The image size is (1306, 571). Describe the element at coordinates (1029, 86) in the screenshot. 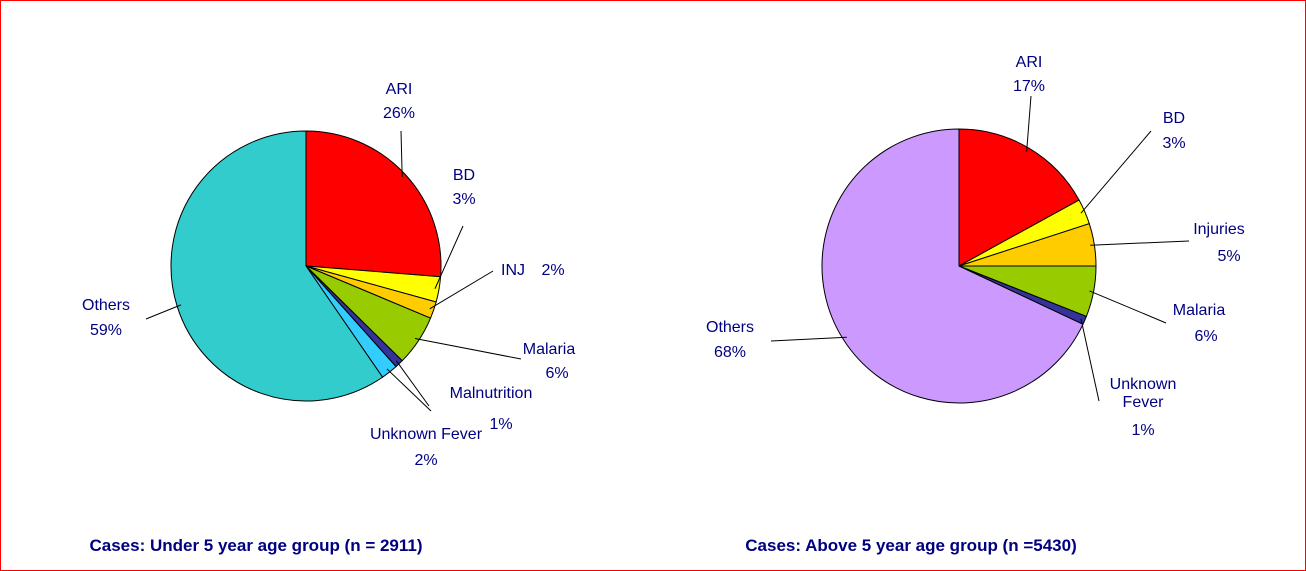

I see `slice-value: 17%` at that location.